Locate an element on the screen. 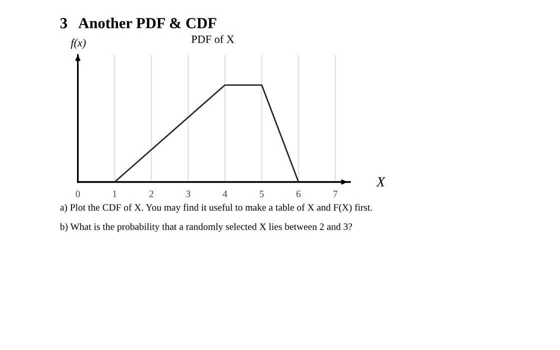 This screenshot has width=560, height=350. x-tick-label: 6 is located at coordinates (298, 194).